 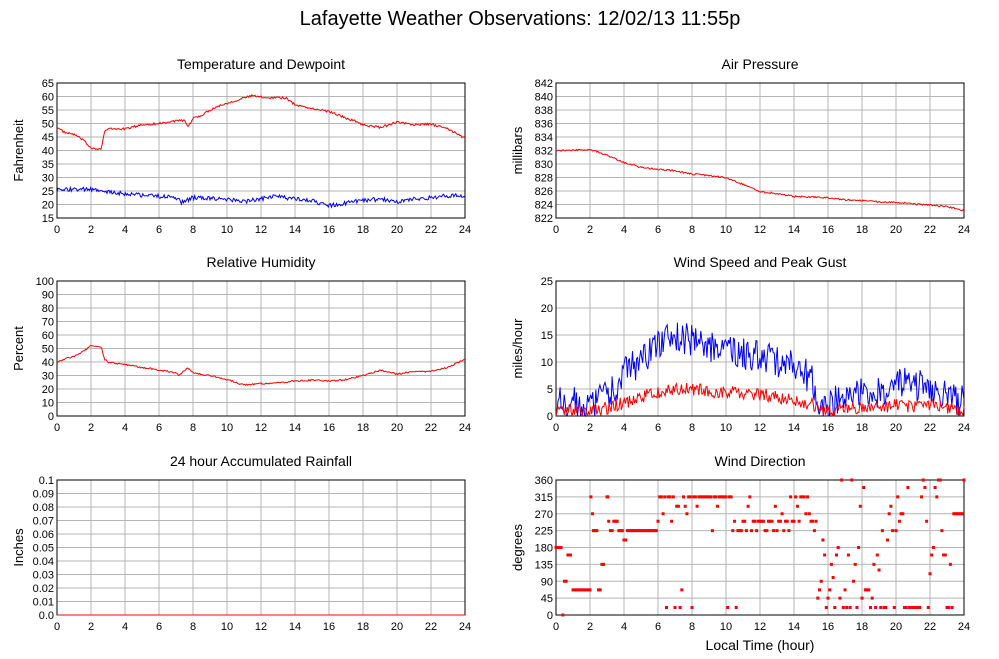 I want to click on y-tick-label: 832, so click(x=544, y=152).